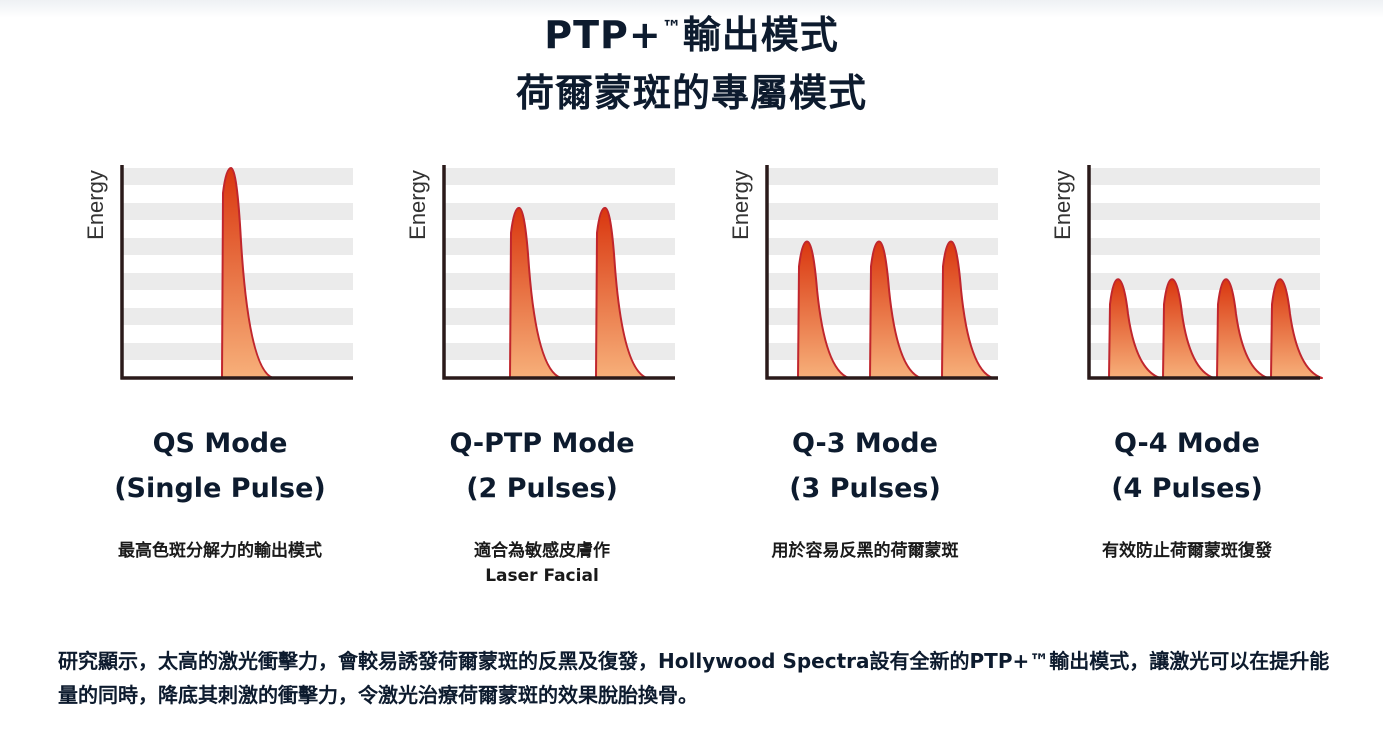 This screenshot has height=750, width=1383. What do you see at coordinates (863, 272) in the screenshot?
I see `pulse-chart-q3: Energy` at bounding box center [863, 272].